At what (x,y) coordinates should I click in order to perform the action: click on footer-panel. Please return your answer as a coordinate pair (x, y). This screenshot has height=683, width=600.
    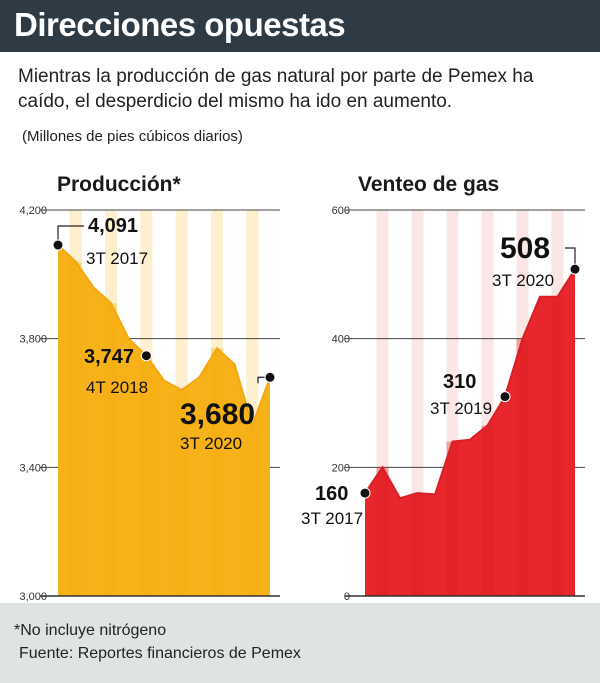
    Looking at the image, I should click on (300, 643).